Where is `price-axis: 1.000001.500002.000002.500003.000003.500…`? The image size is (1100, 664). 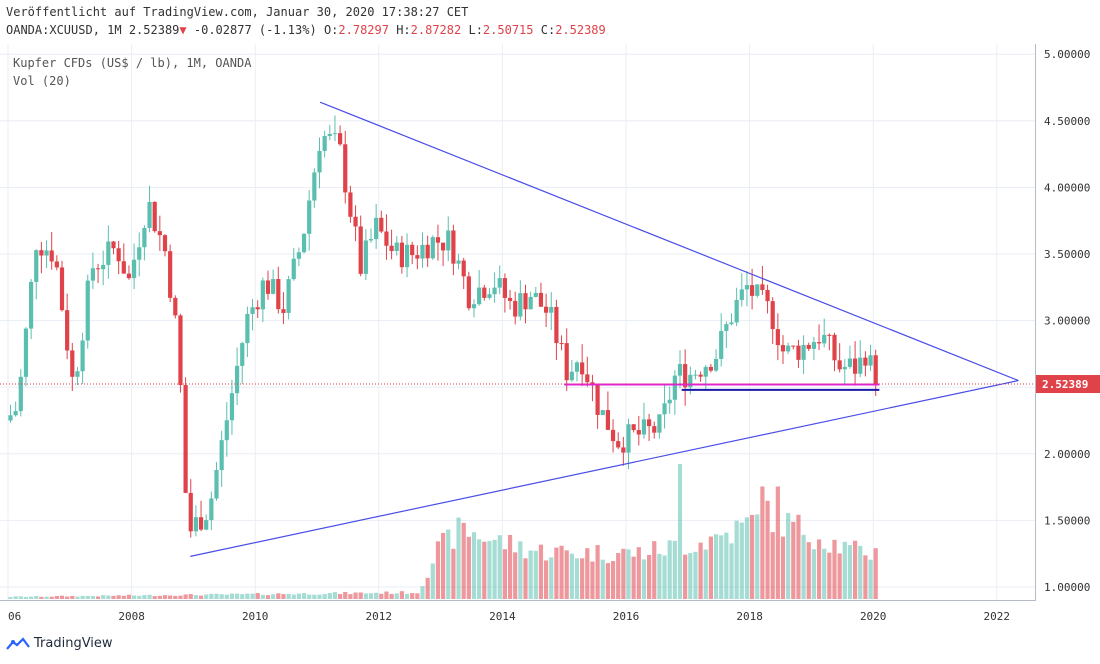 price-axis: 1.000001.500002.000002.500003.000003.500… is located at coordinates (1068, 321).